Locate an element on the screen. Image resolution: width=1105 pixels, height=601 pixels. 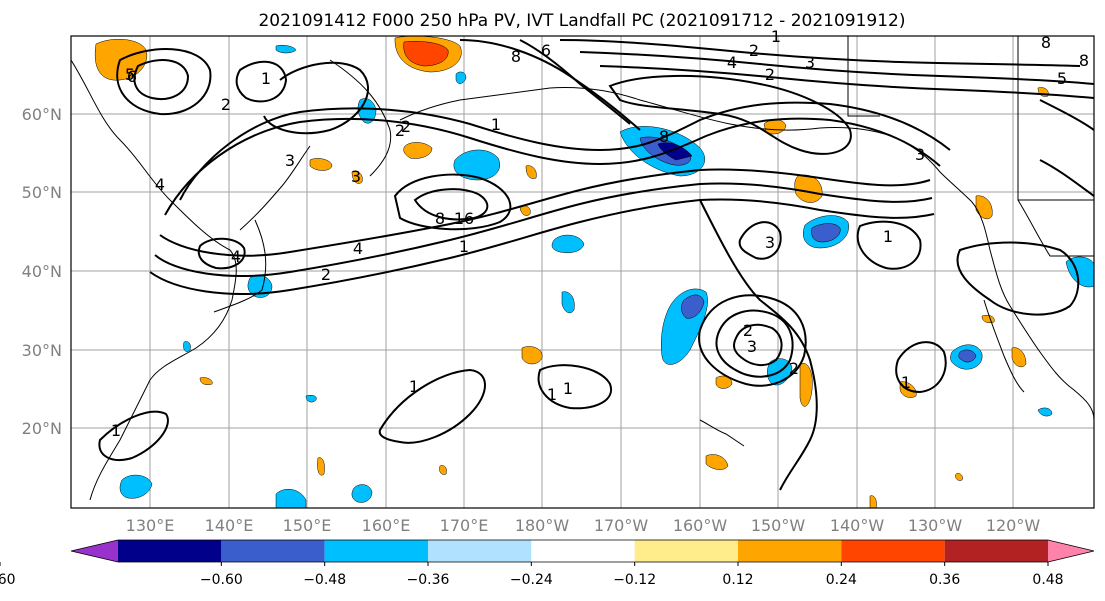
lat-label: 40°N is located at coordinates (42, 271).